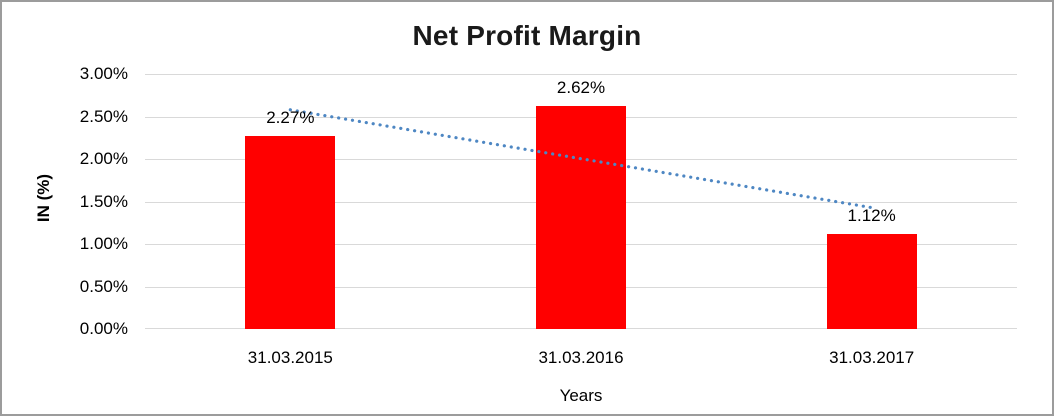 The image size is (1054, 416). I want to click on bar-31.03.2015, so click(290, 232).